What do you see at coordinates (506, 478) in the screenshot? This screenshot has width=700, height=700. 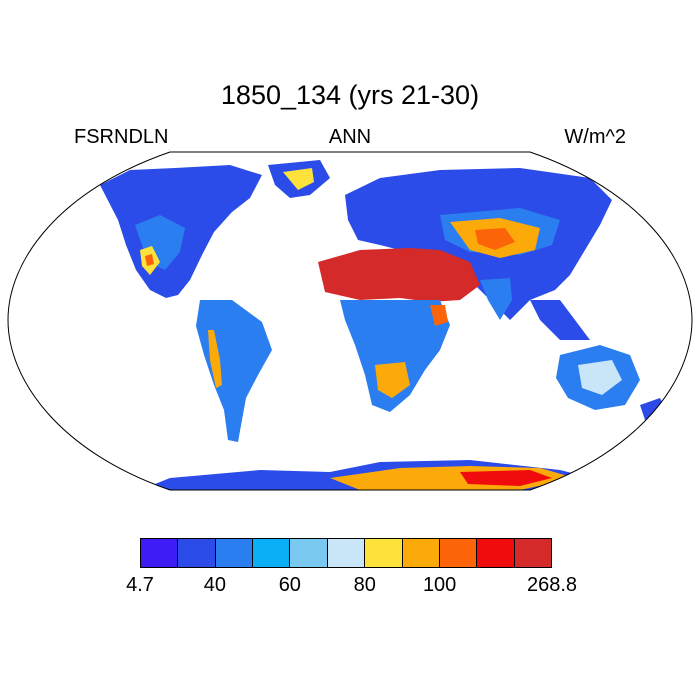 I see `antarctica-core` at bounding box center [506, 478].